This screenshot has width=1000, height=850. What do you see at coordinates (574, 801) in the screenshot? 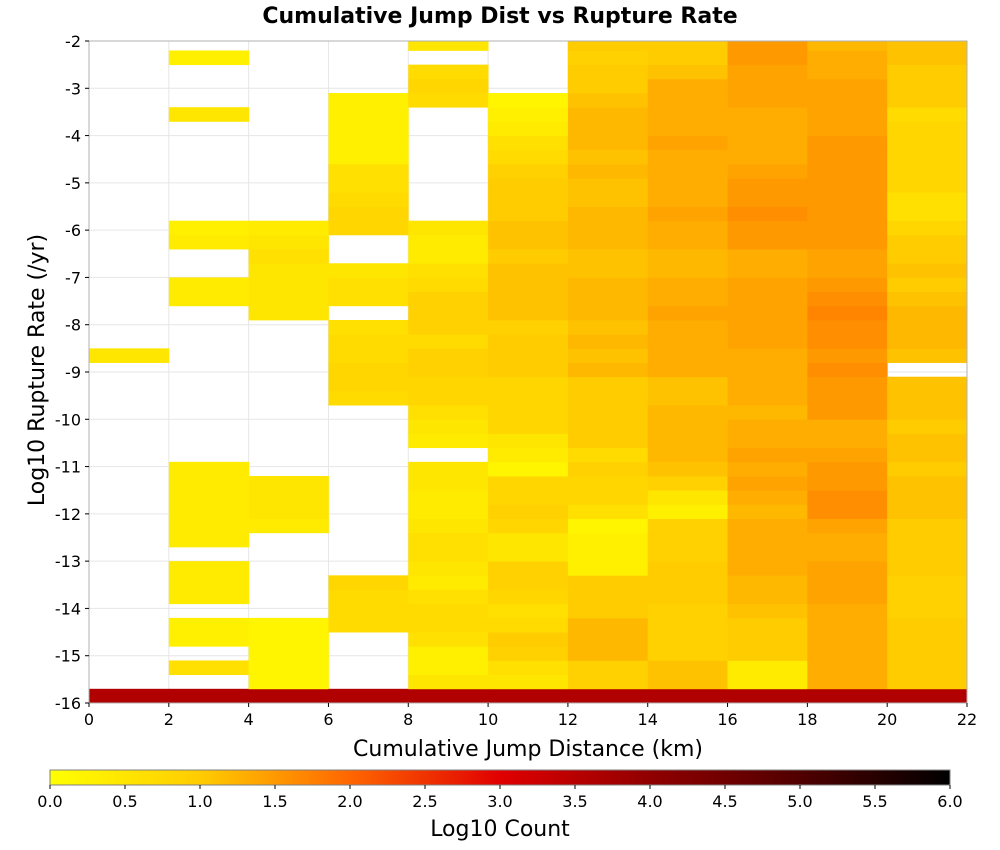
I see `colorbar-tick-label: 3.5` at bounding box center [574, 801].